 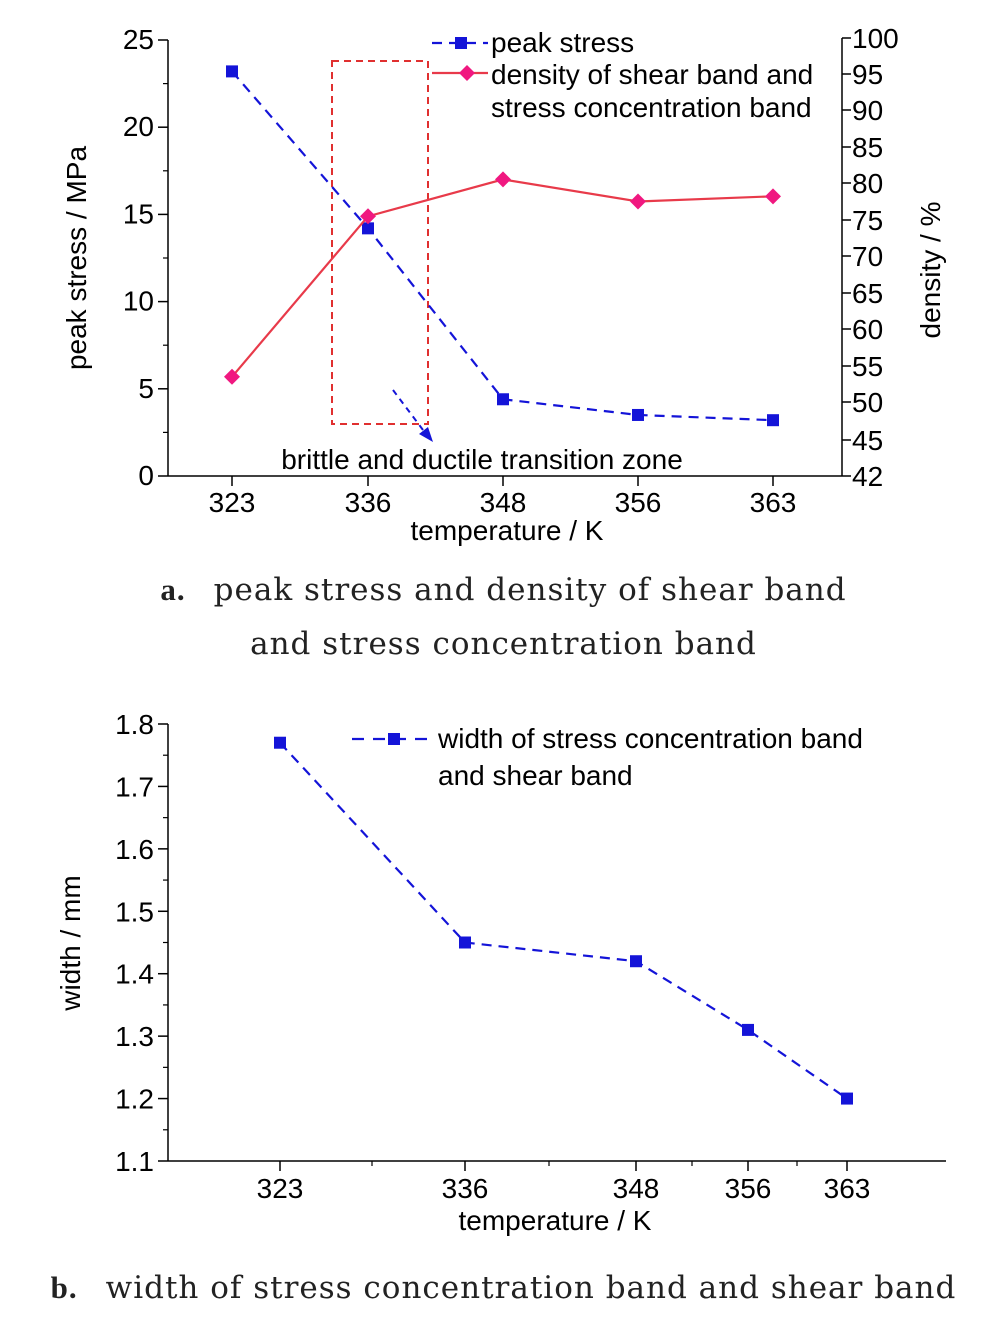 I want to click on right-y-tick-label: 70, so click(x=867, y=256).